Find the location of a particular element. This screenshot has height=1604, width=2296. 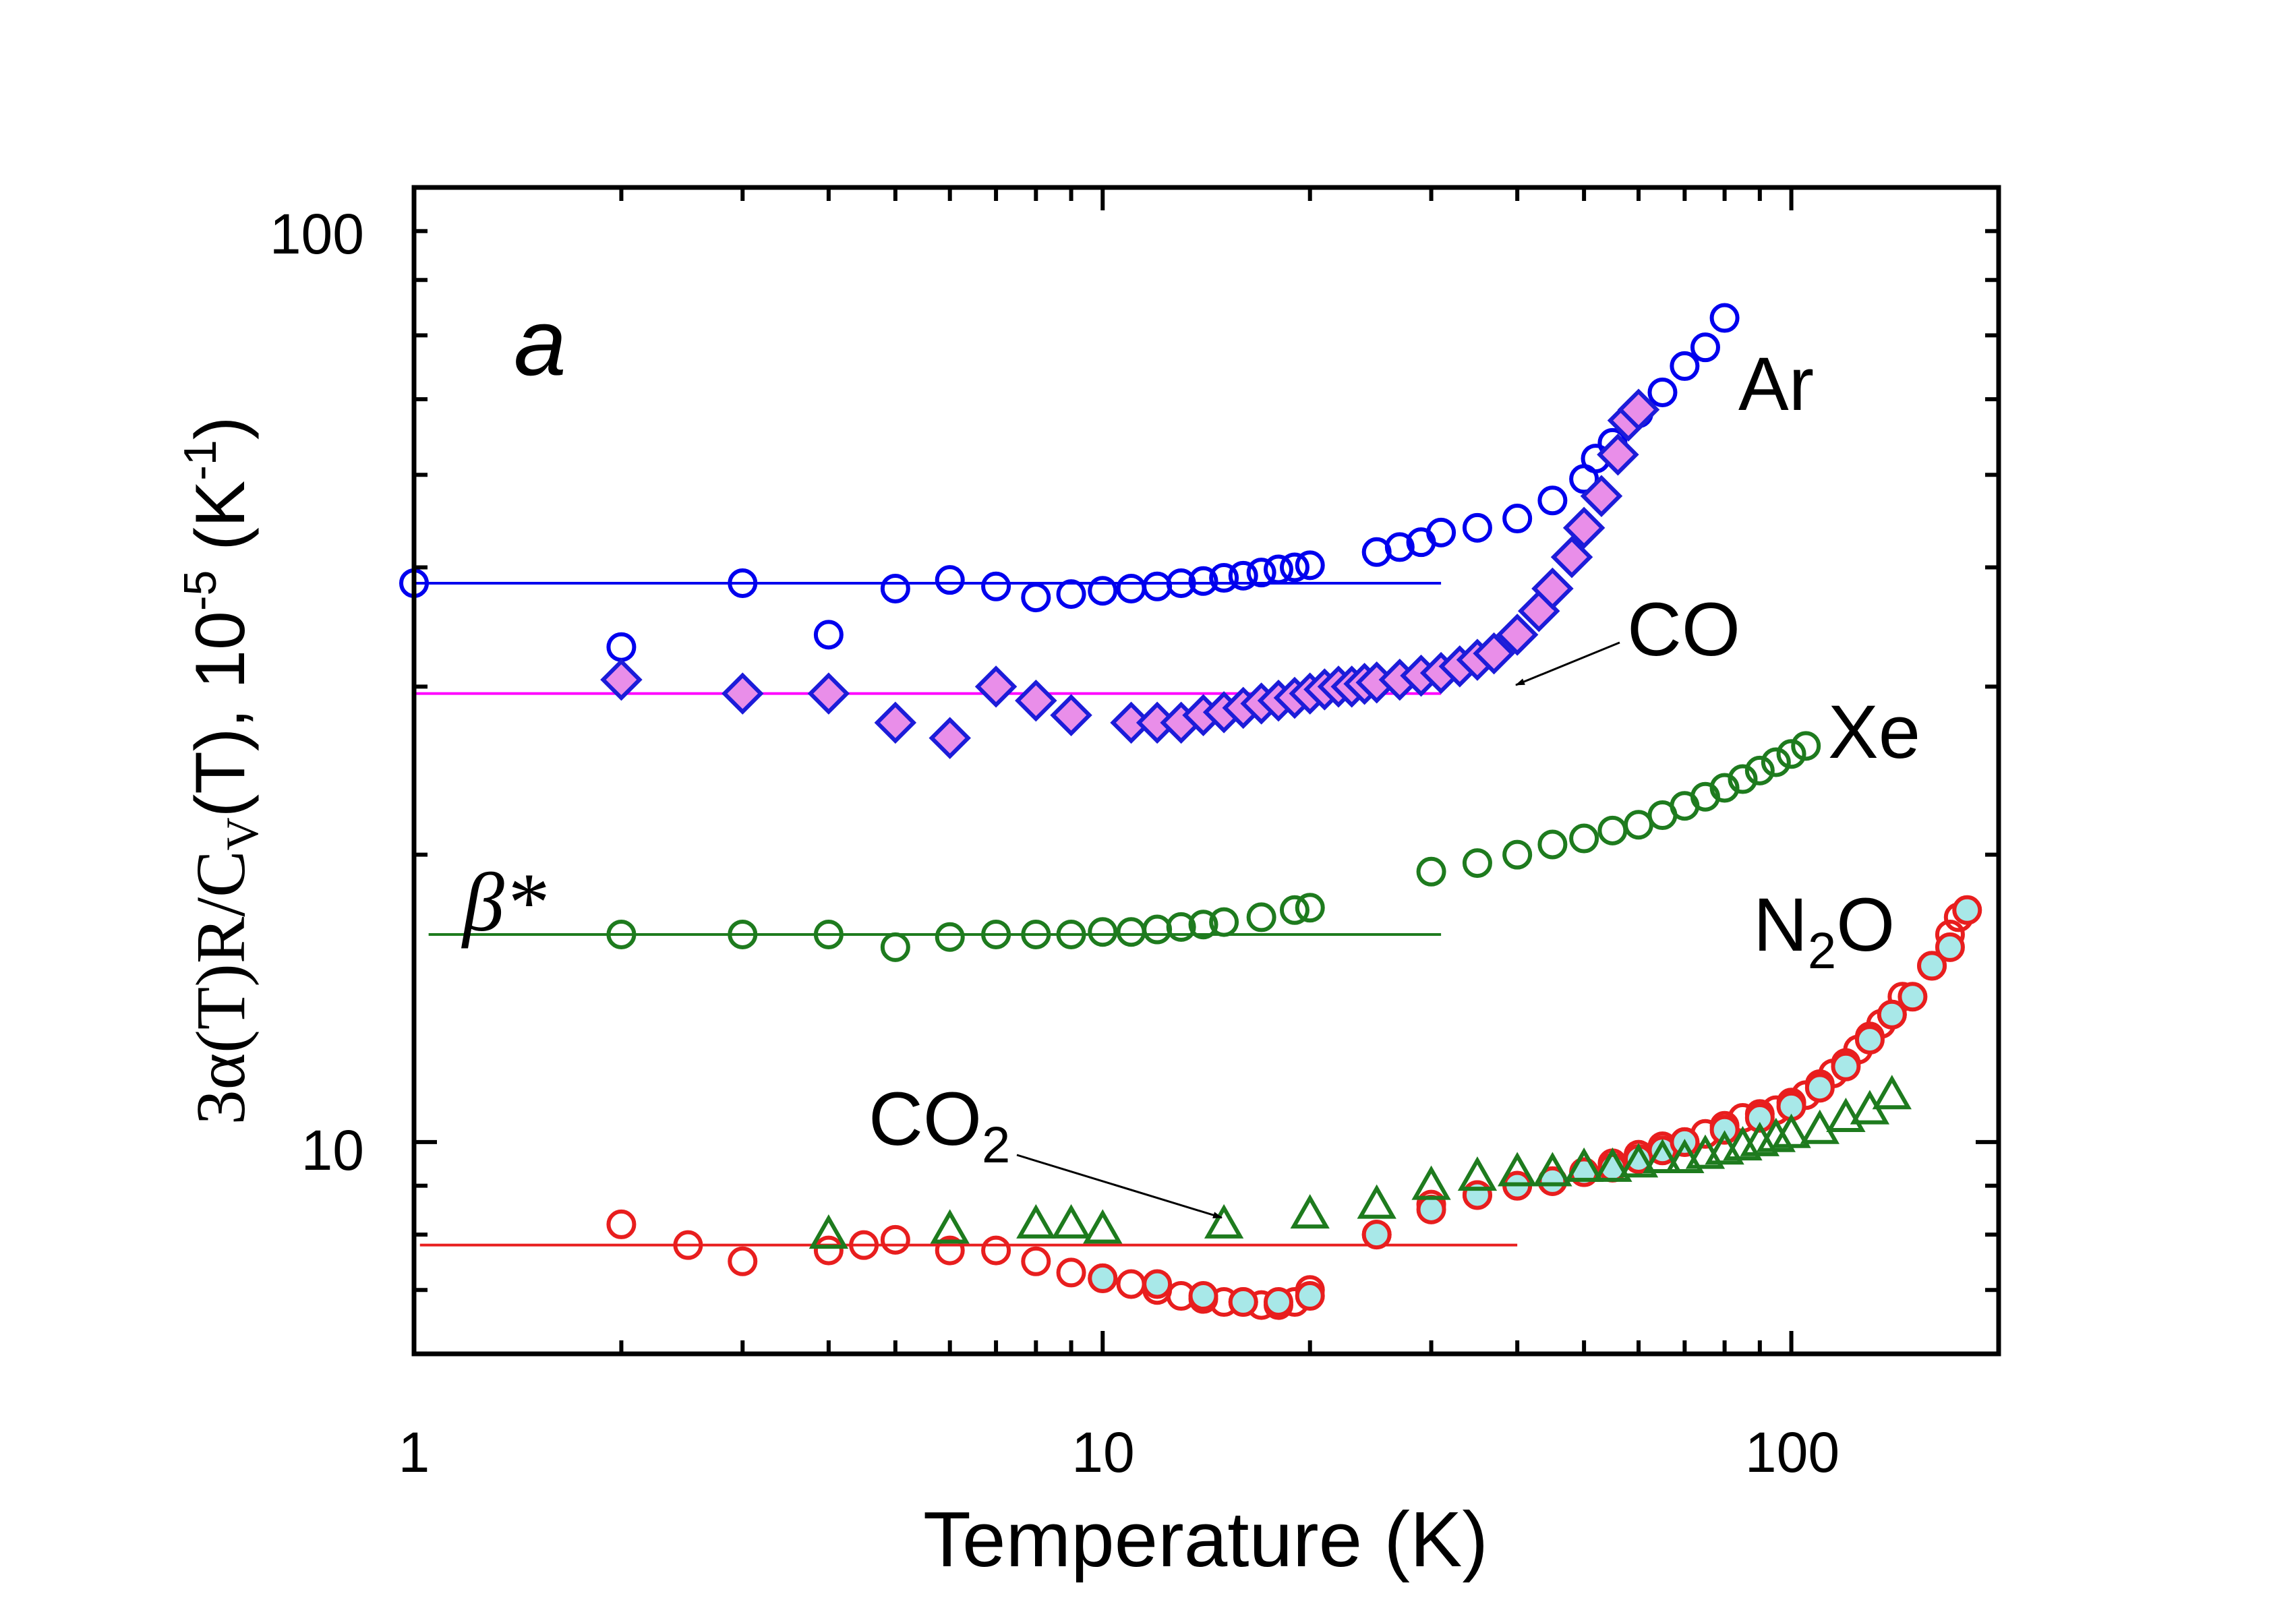

label-ar: Ar is located at coordinates (1776, 384).